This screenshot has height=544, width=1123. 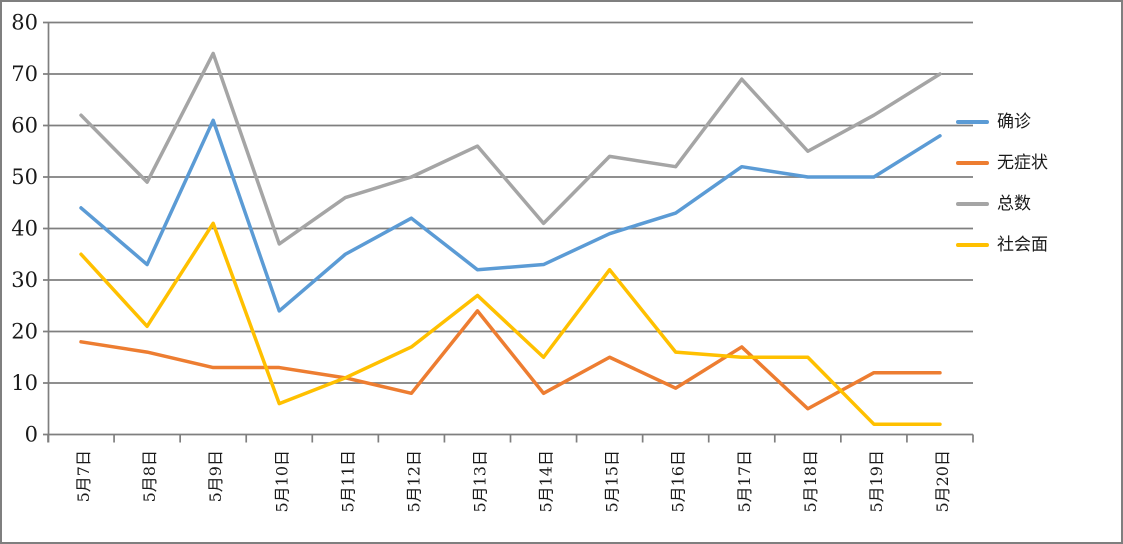 What do you see at coordinates (1022, 163) in the screenshot?
I see `legend-label-asymptomatic: 无症状` at bounding box center [1022, 163].